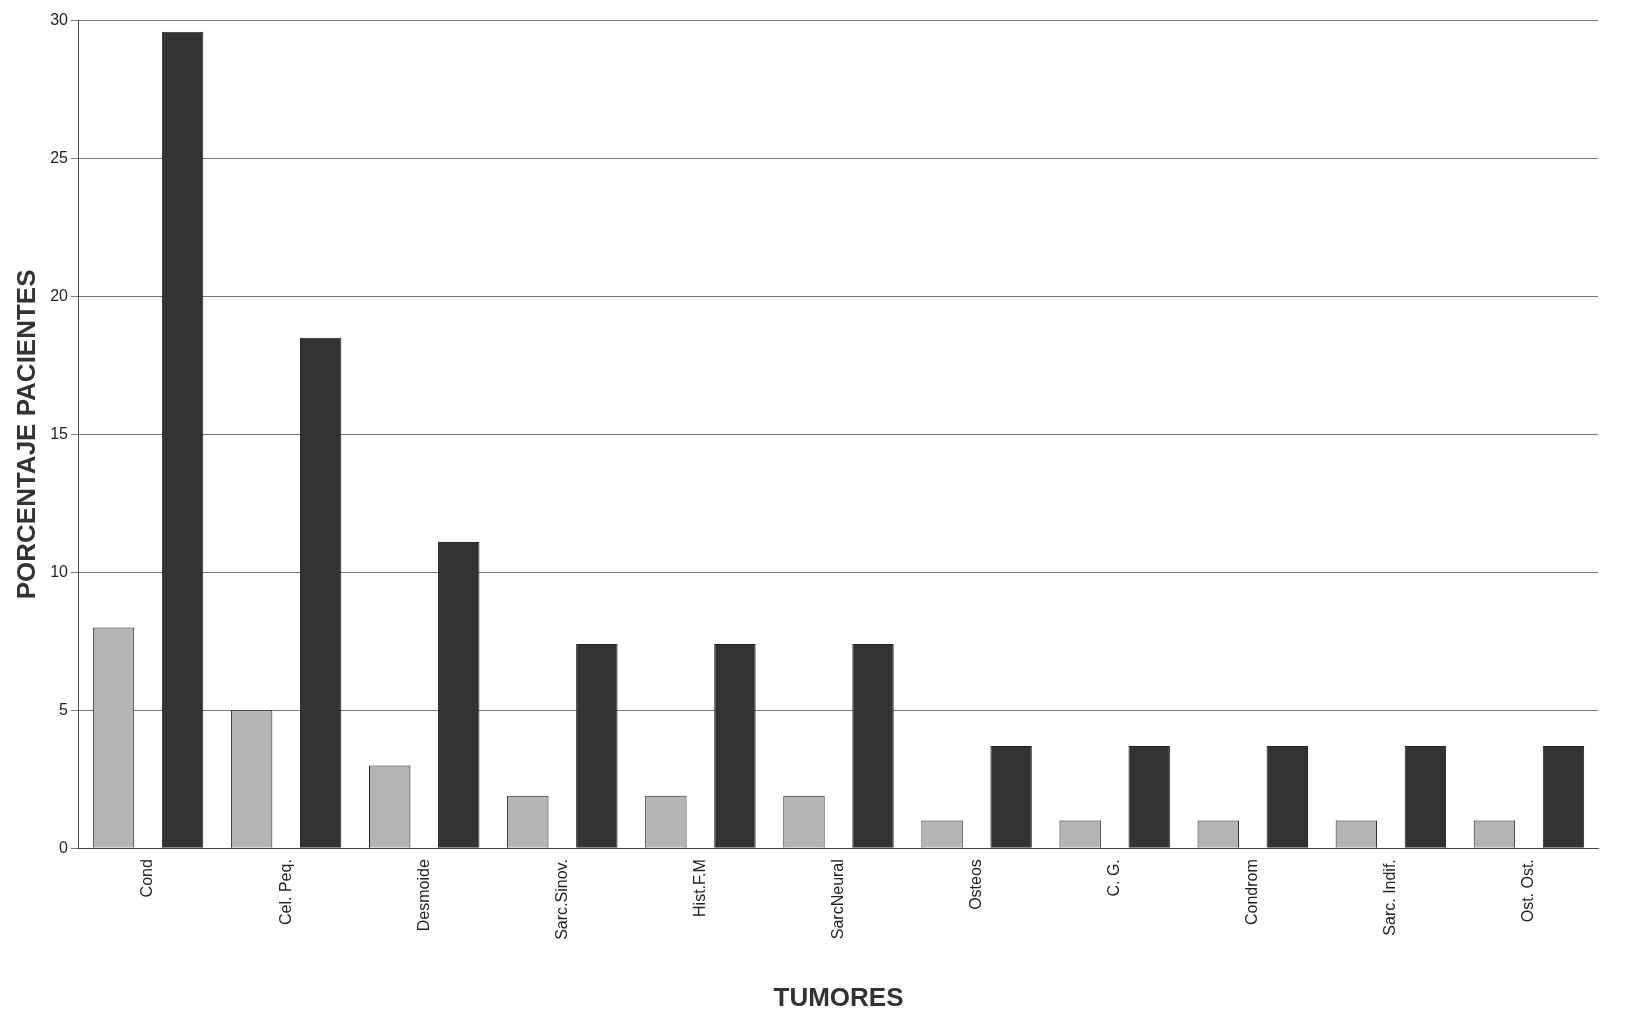  I want to click on x-tick-label: Desmoide, so click(423, 895).